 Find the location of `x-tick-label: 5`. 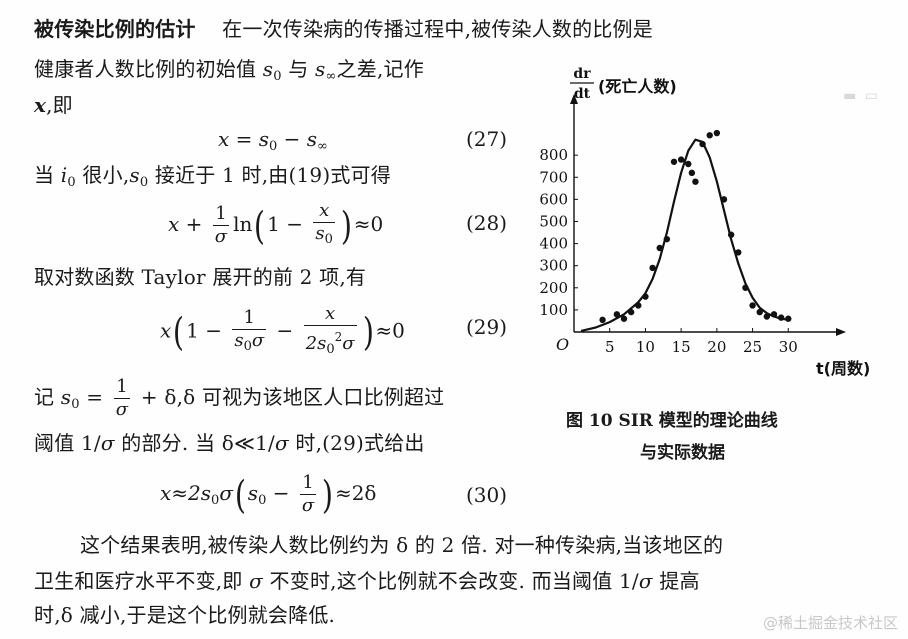

x-tick-label: 5 is located at coordinates (610, 347).